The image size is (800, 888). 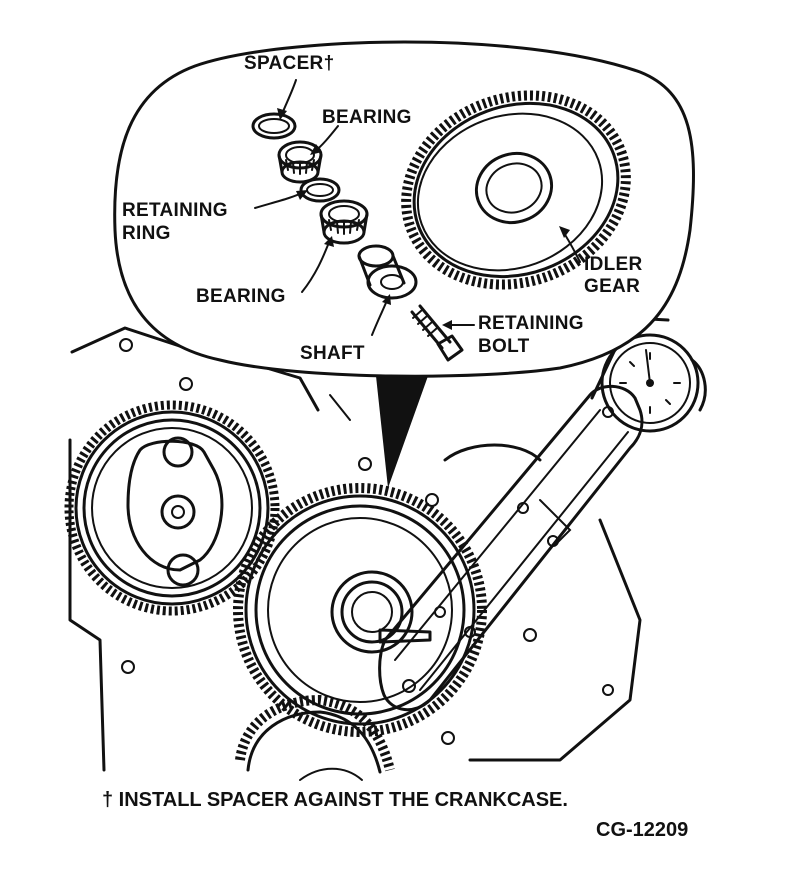 I want to click on label-bolt-1: RETAINING, so click(x=531, y=323).